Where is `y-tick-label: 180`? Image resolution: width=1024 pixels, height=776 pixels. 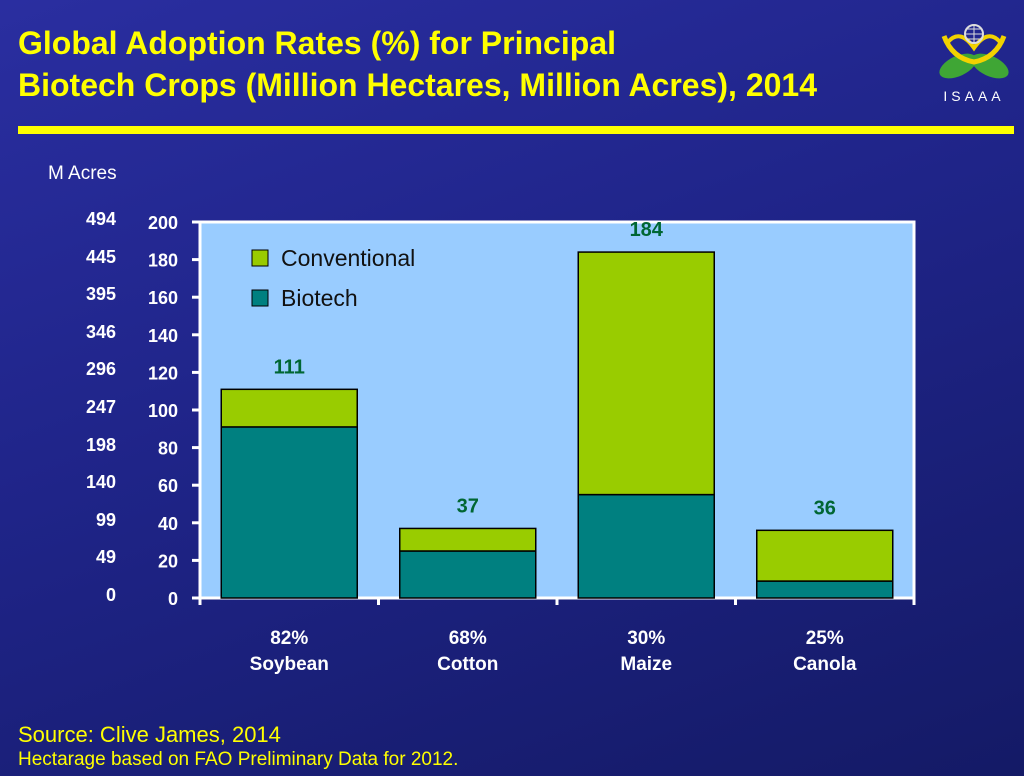 y-tick-label: 180 is located at coordinates (163, 261).